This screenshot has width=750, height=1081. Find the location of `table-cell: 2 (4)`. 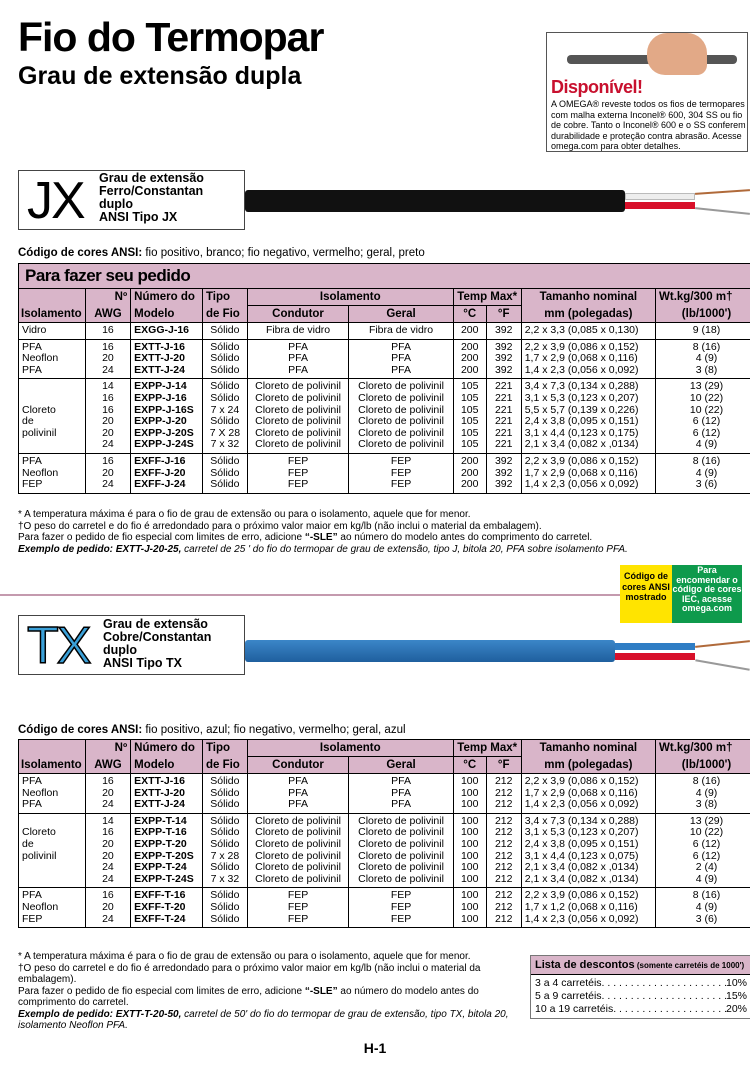

table-cell: 2 (4) is located at coordinates (702, 868).